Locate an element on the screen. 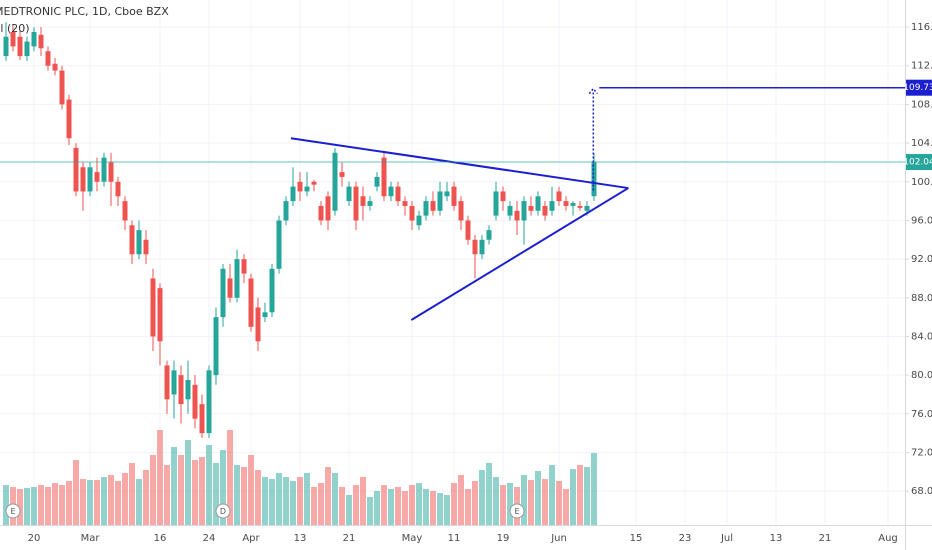 The height and width of the screenshot is (550, 932). y-tick-label: 116.00 is located at coordinates (921, 27).